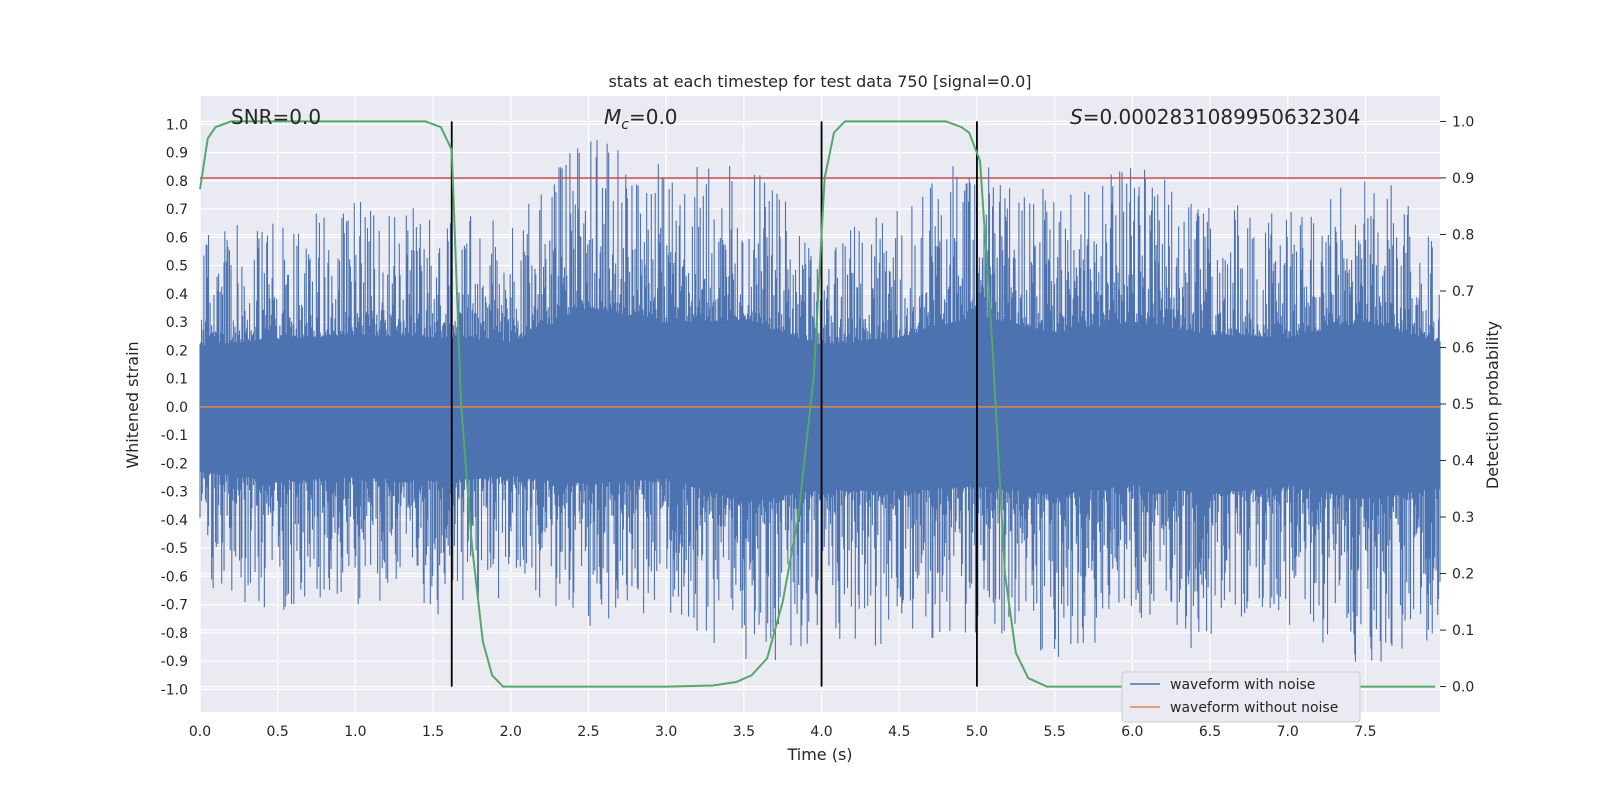 The width and height of the screenshot is (1600, 800). What do you see at coordinates (1254, 708) in the screenshot?
I see `legend-label-clean: waveform without noise` at bounding box center [1254, 708].